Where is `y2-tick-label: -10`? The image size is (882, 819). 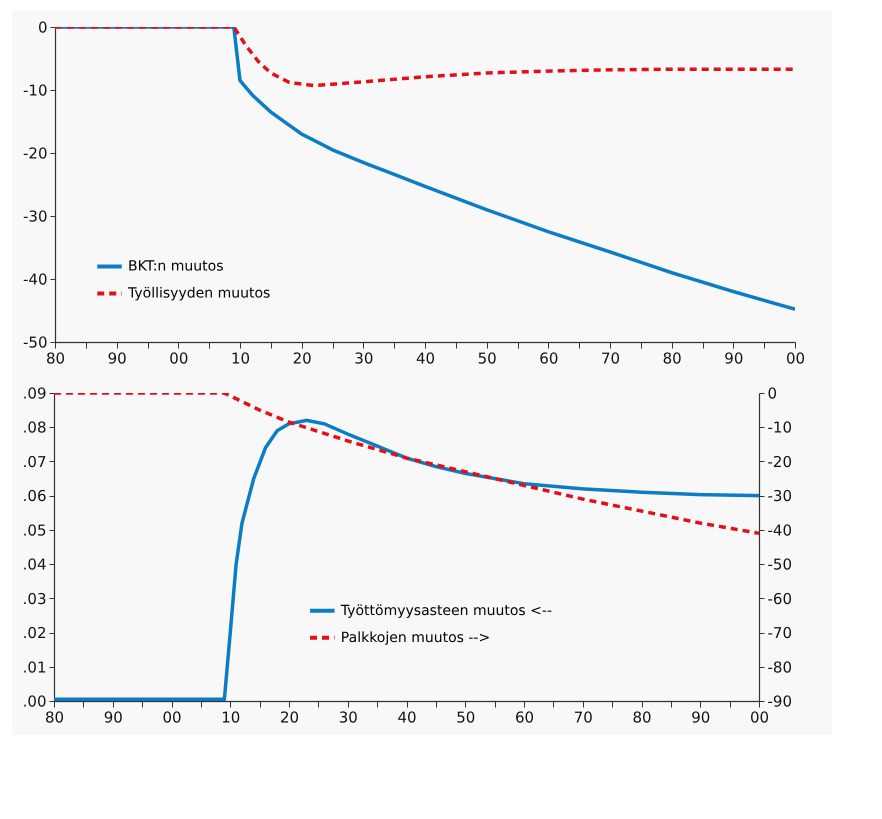 y2-tick-label: -10 is located at coordinates (780, 427).